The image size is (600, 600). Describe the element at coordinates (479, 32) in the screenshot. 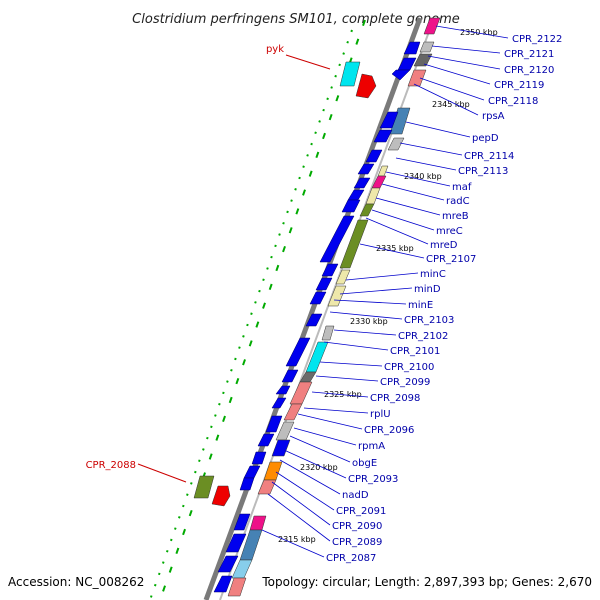

I see `kbp-2350: 2350 kbp` at that location.